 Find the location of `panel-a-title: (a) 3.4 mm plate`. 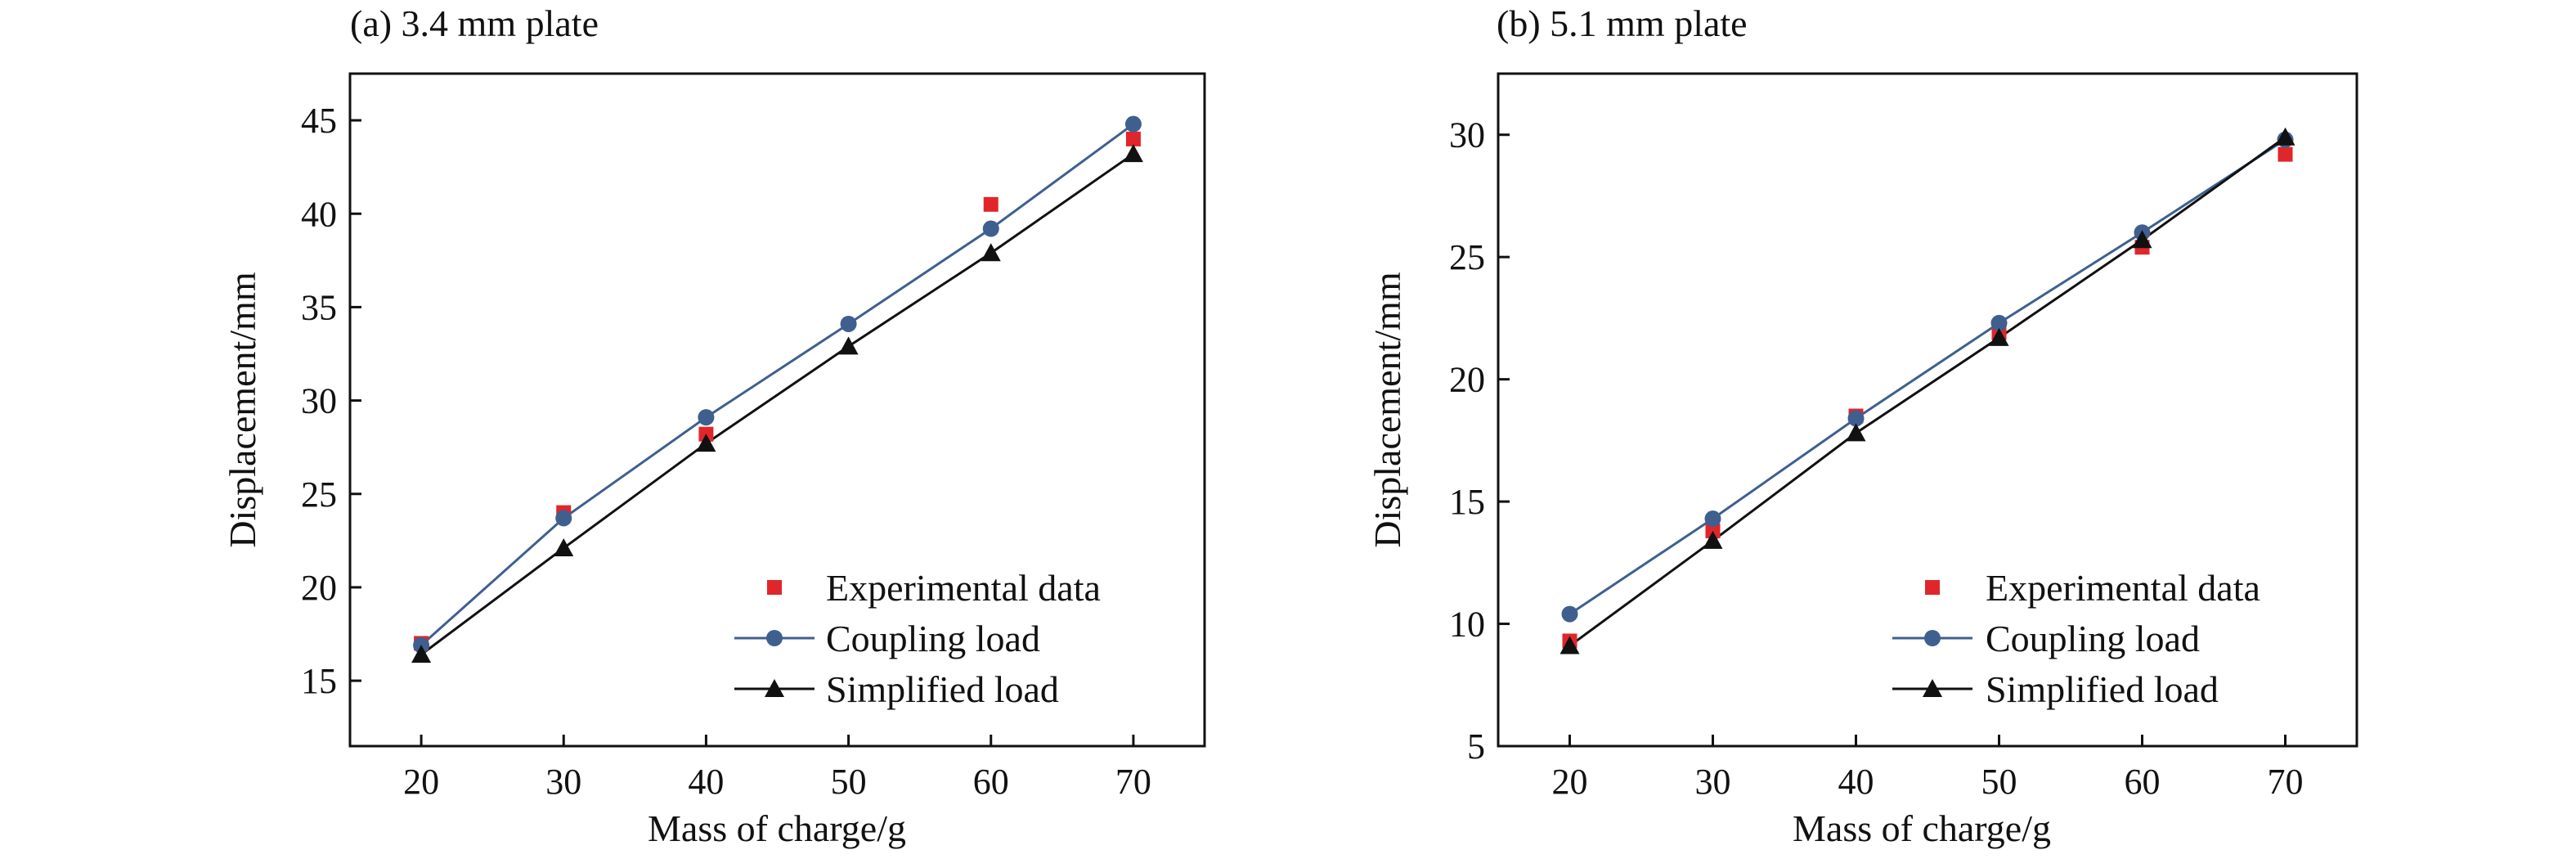

panel-a-title: (a) 3.4 mm plate is located at coordinates (474, 23).